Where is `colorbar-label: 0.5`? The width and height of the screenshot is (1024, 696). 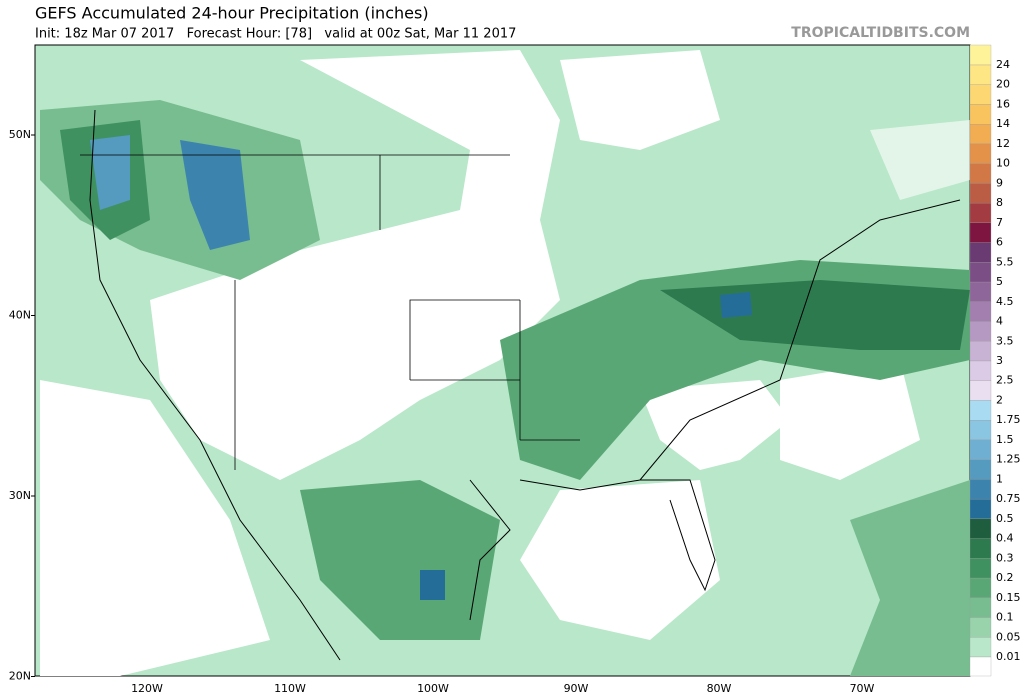 colorbar-label: 0.5 is located at coordinates (1005, 518).